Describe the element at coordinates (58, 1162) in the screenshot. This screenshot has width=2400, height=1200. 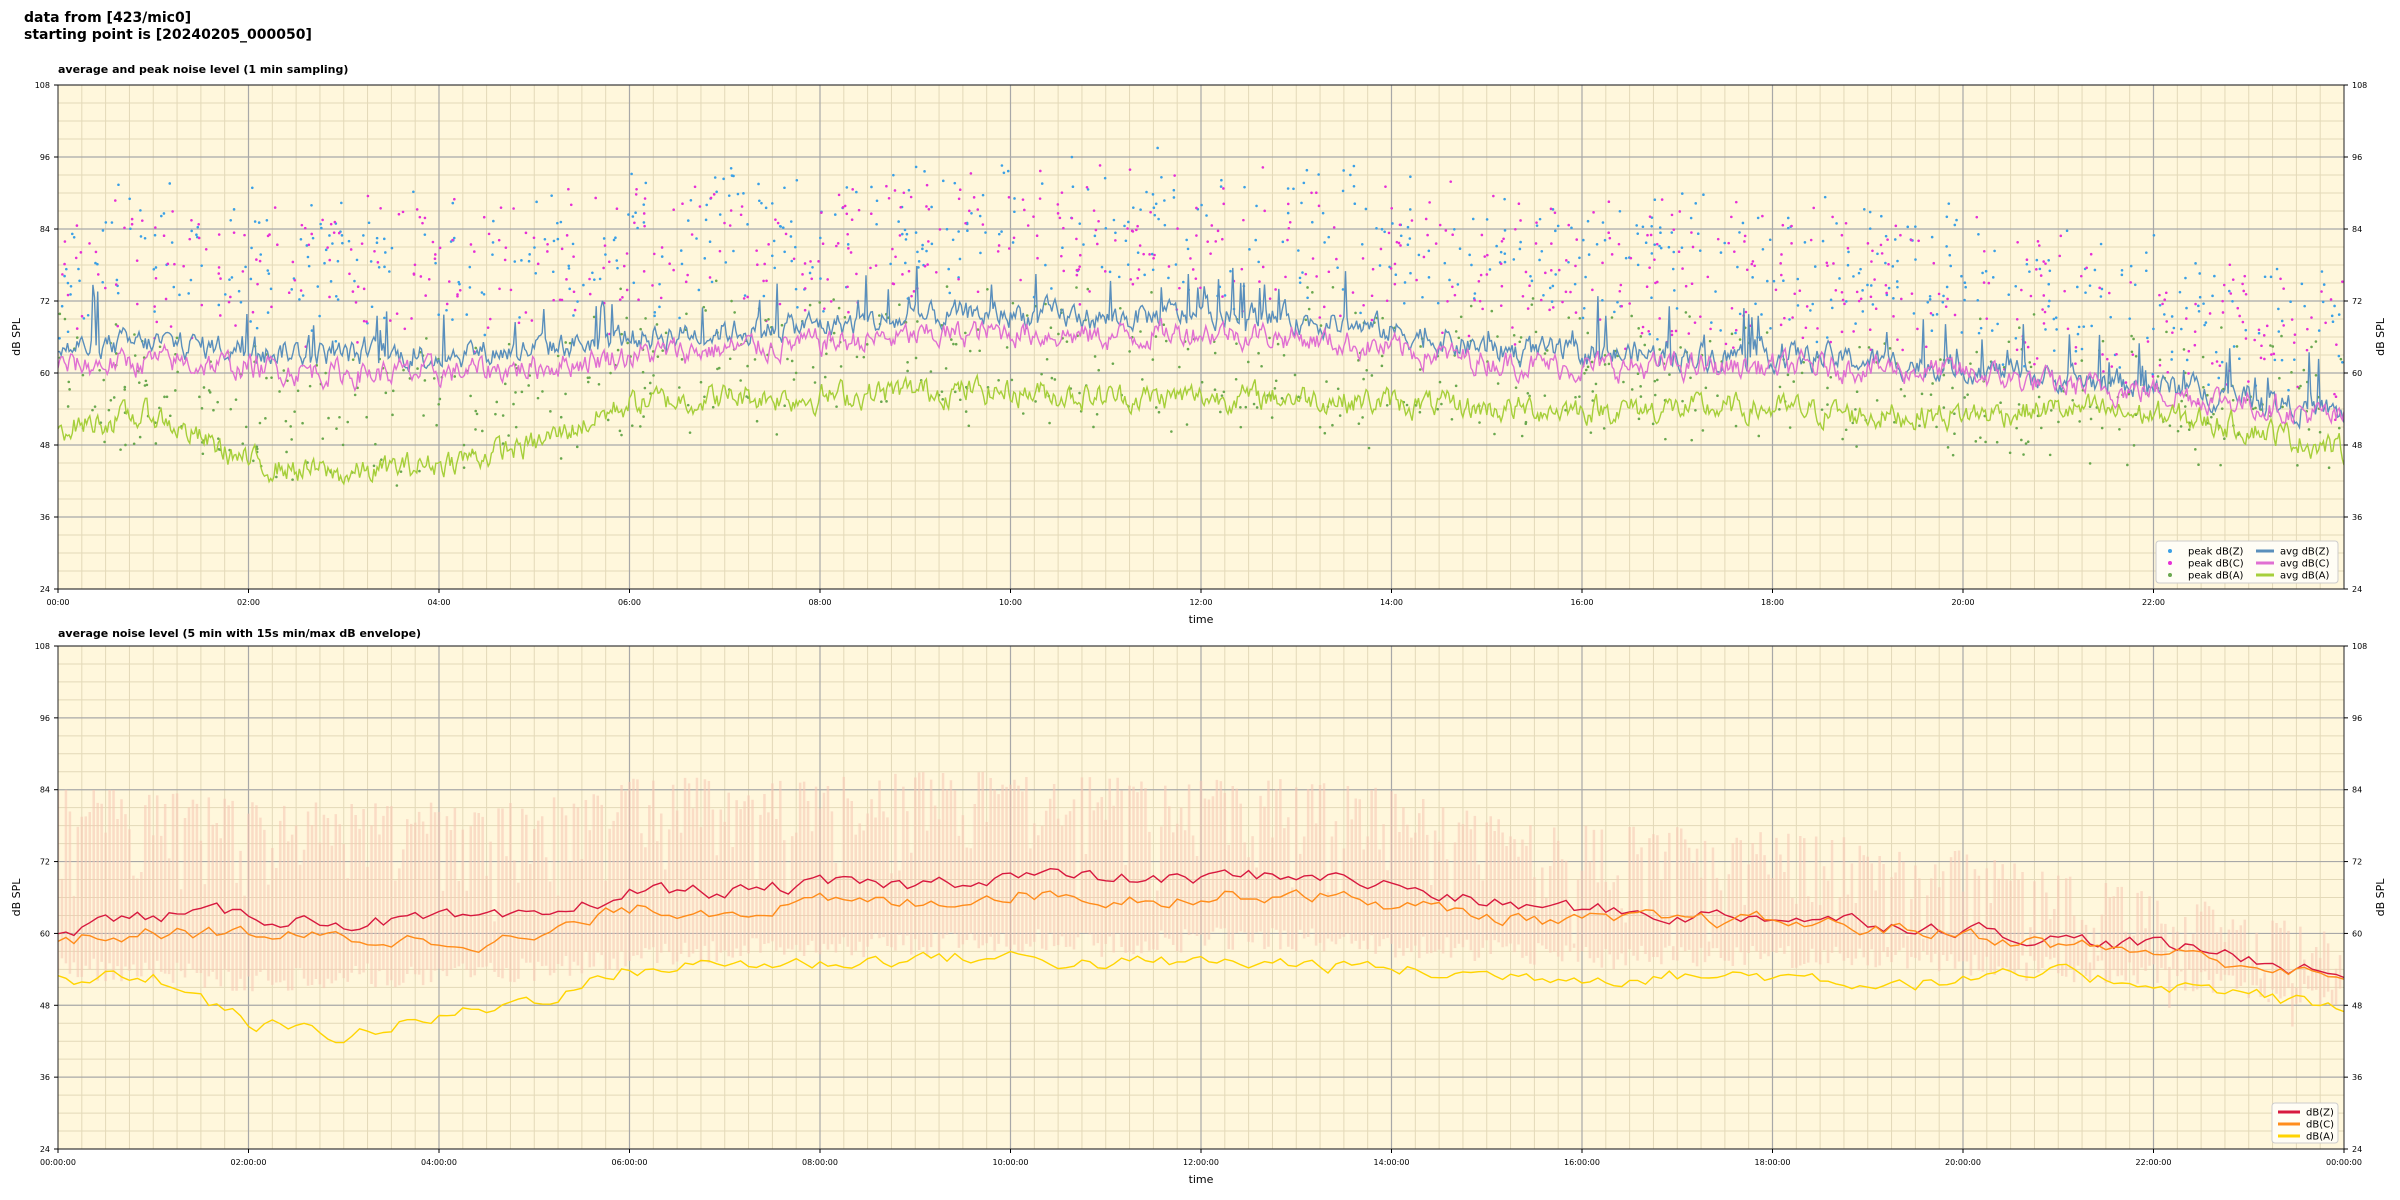
I see `c1-xtick-label: 00:00:00` at that location.